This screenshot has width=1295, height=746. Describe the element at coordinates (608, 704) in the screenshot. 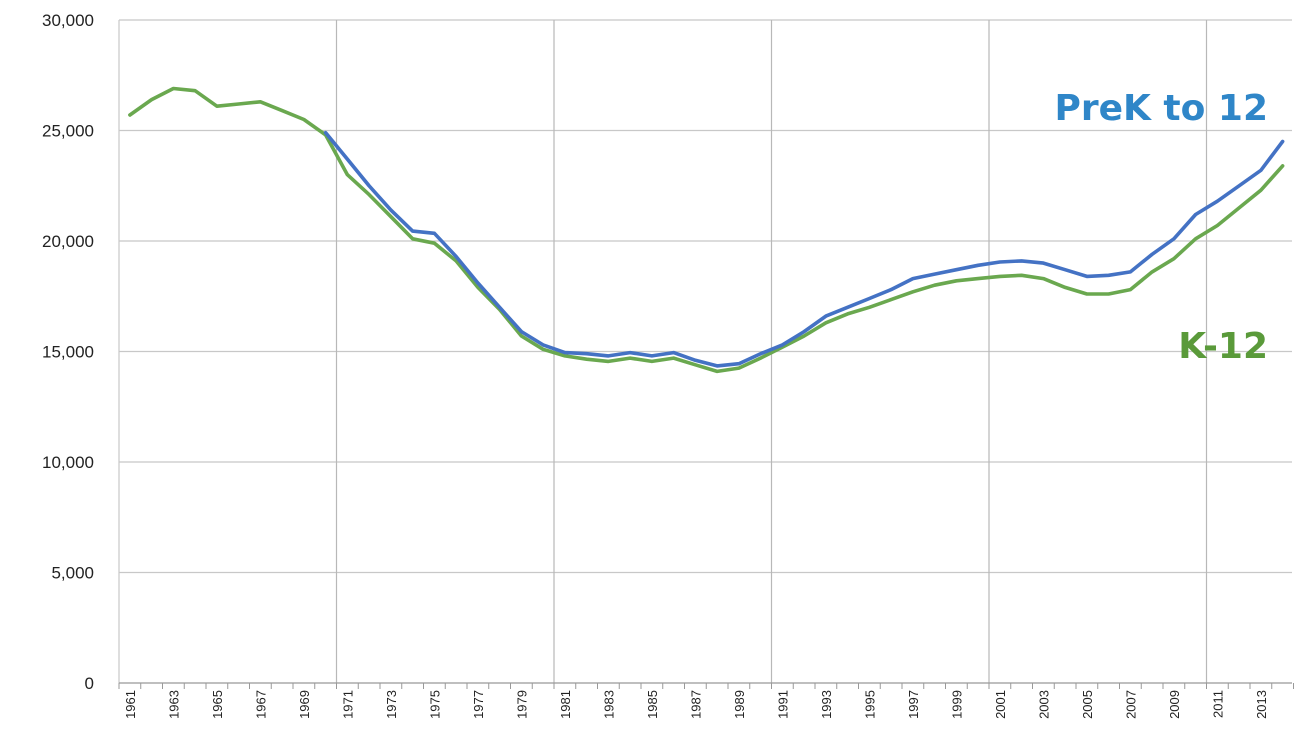

I see `x-tick-label: 1983` at that location.